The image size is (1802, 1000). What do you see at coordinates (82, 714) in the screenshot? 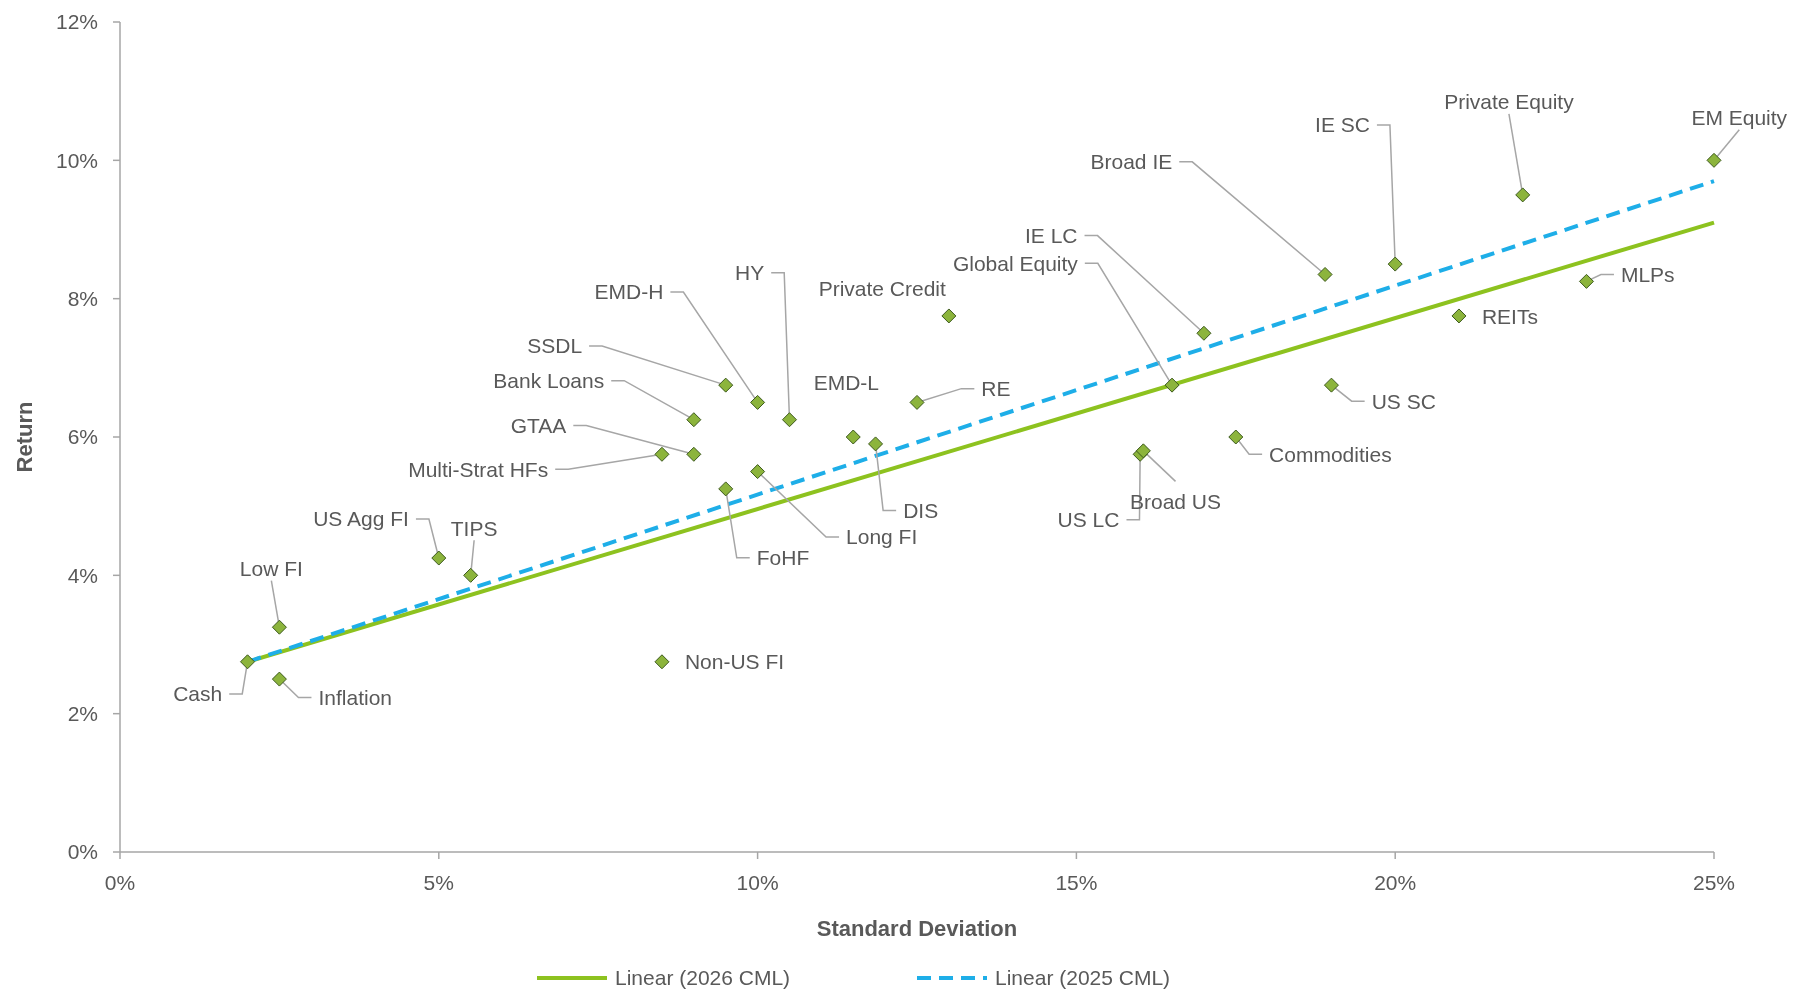
I see `y-tick-label: 2%` at bounding box center [82, 714].